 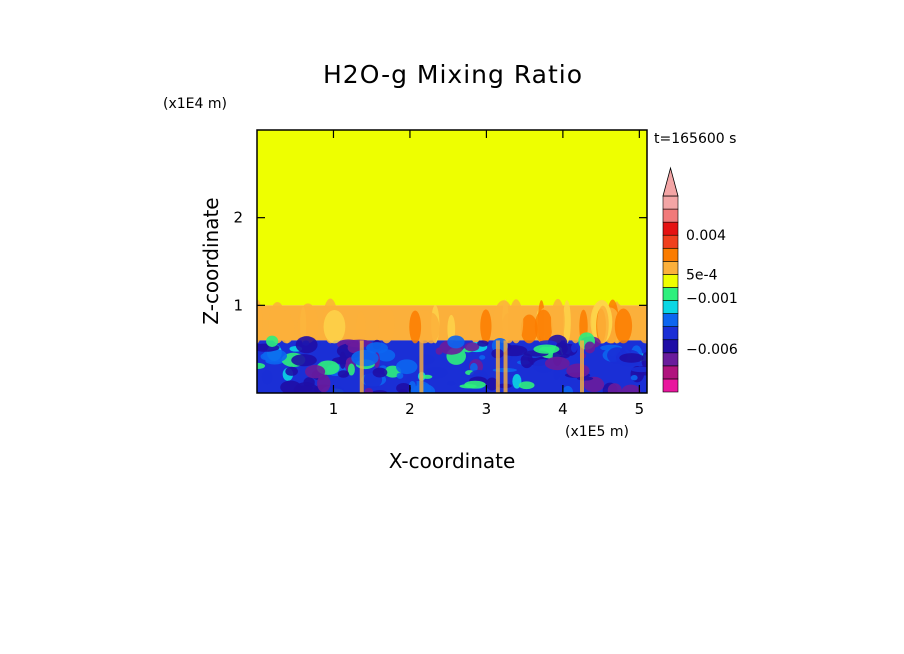 I want to click on x-axis-label: X-coordinate, so click(x=452, y=461).